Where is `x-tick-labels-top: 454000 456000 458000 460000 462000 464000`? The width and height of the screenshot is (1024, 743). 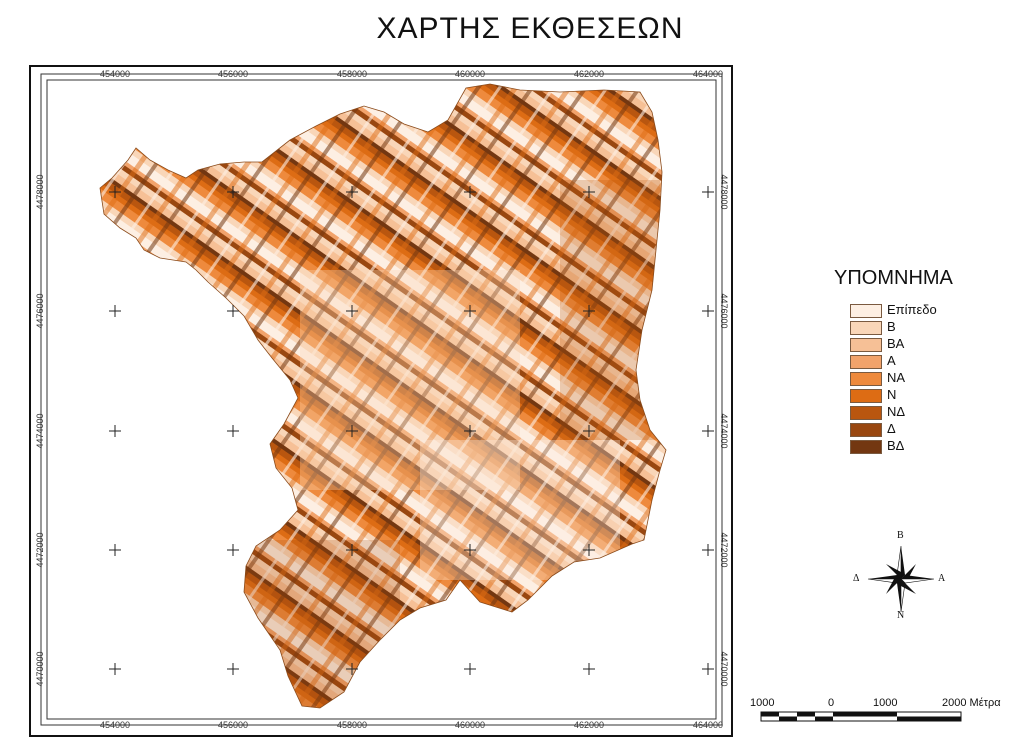
x-tick-labels-top: 454000 456000 458000 460000 462000 464000 is located at coordinates (411, 74).